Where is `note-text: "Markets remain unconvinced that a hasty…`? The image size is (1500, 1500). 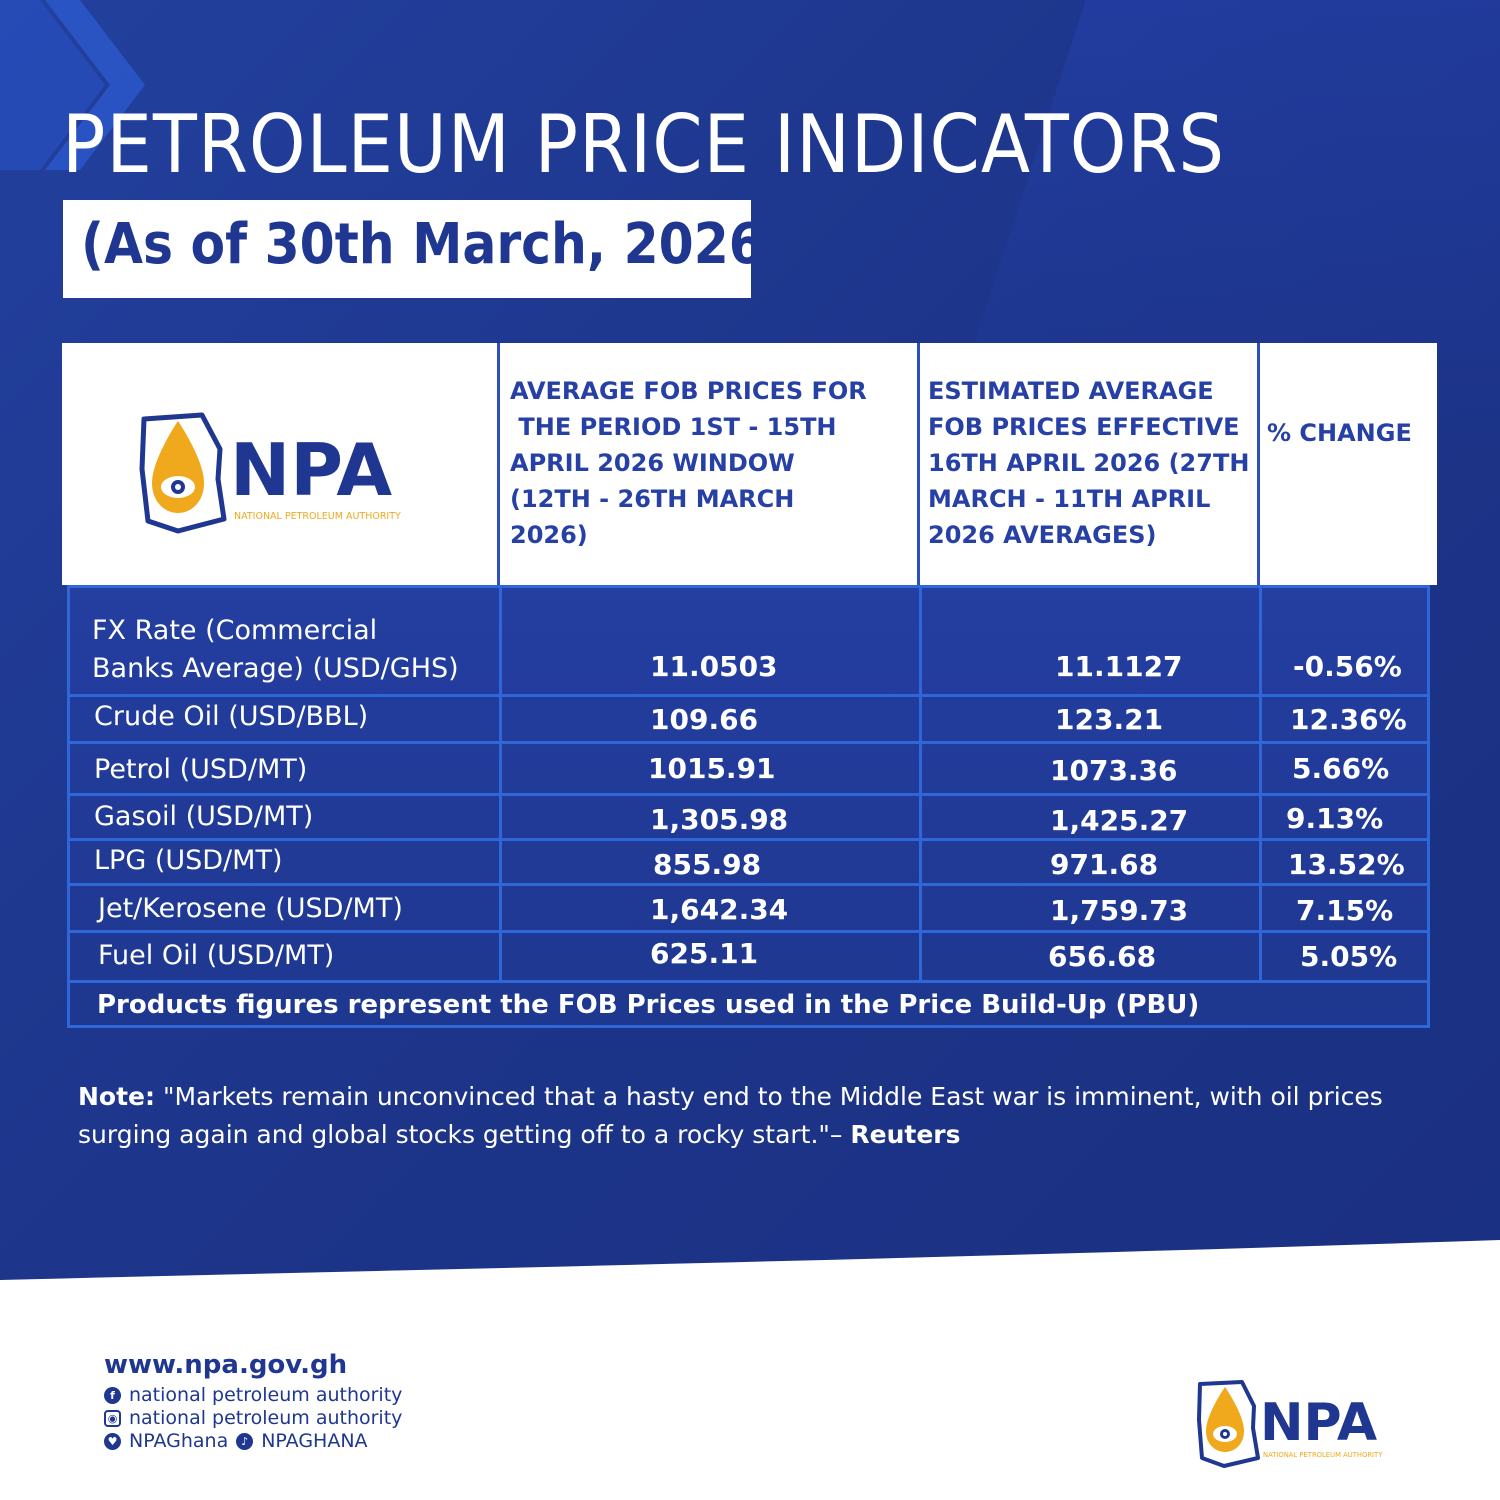
note-text: "Markets remain unconvinced that a hasty… is located at coordinates (730, 1115).